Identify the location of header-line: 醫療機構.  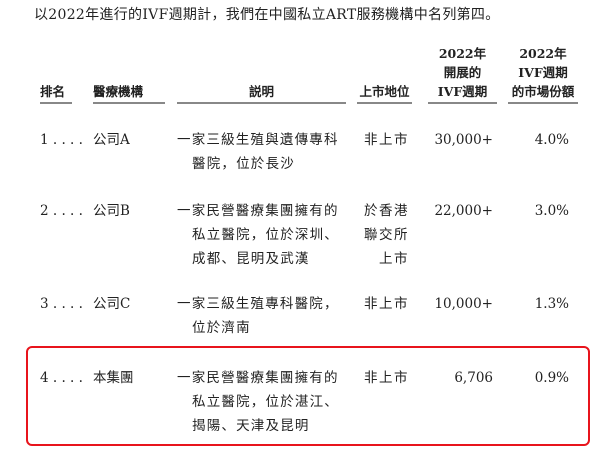
(118, 91).